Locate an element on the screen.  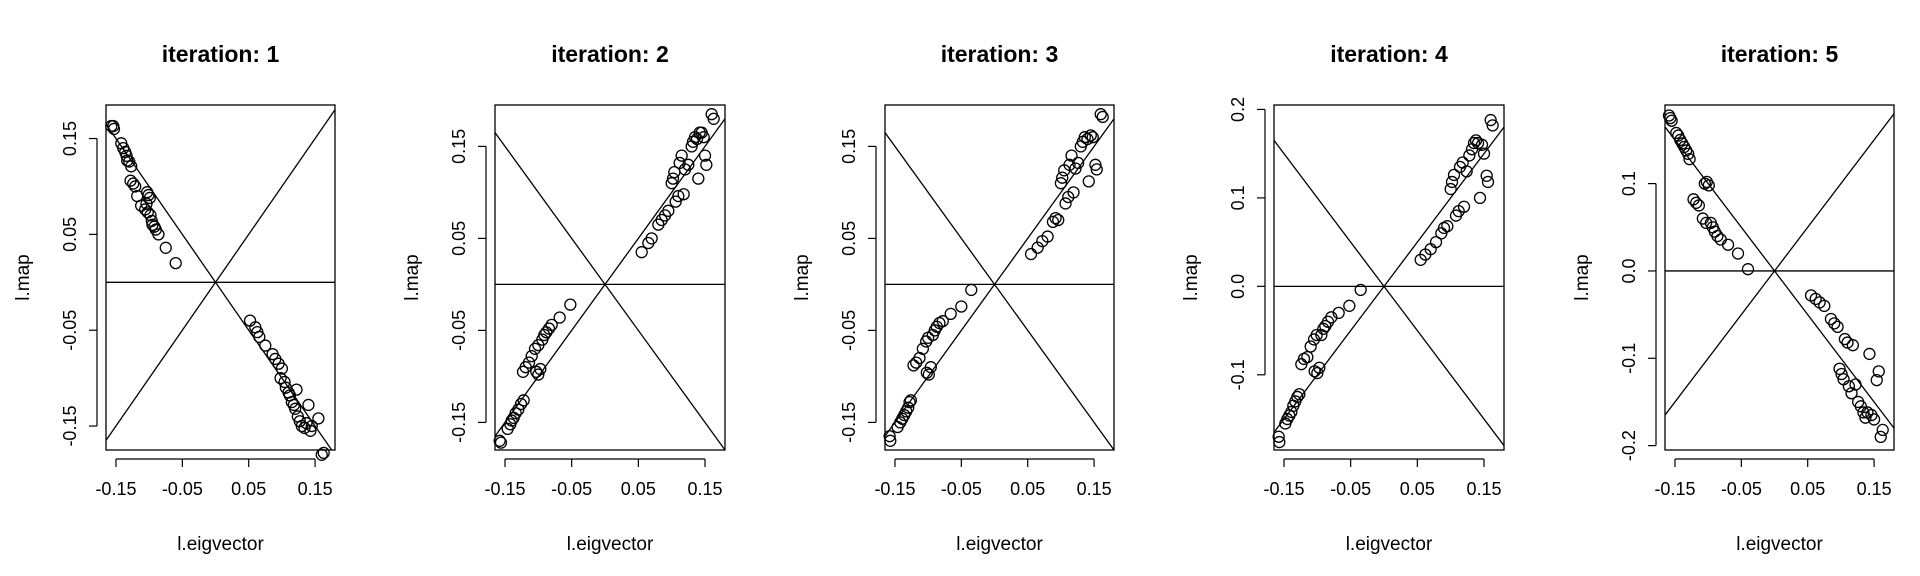
y-tick-label: 0.1 is located at coordinates (1238, 197).